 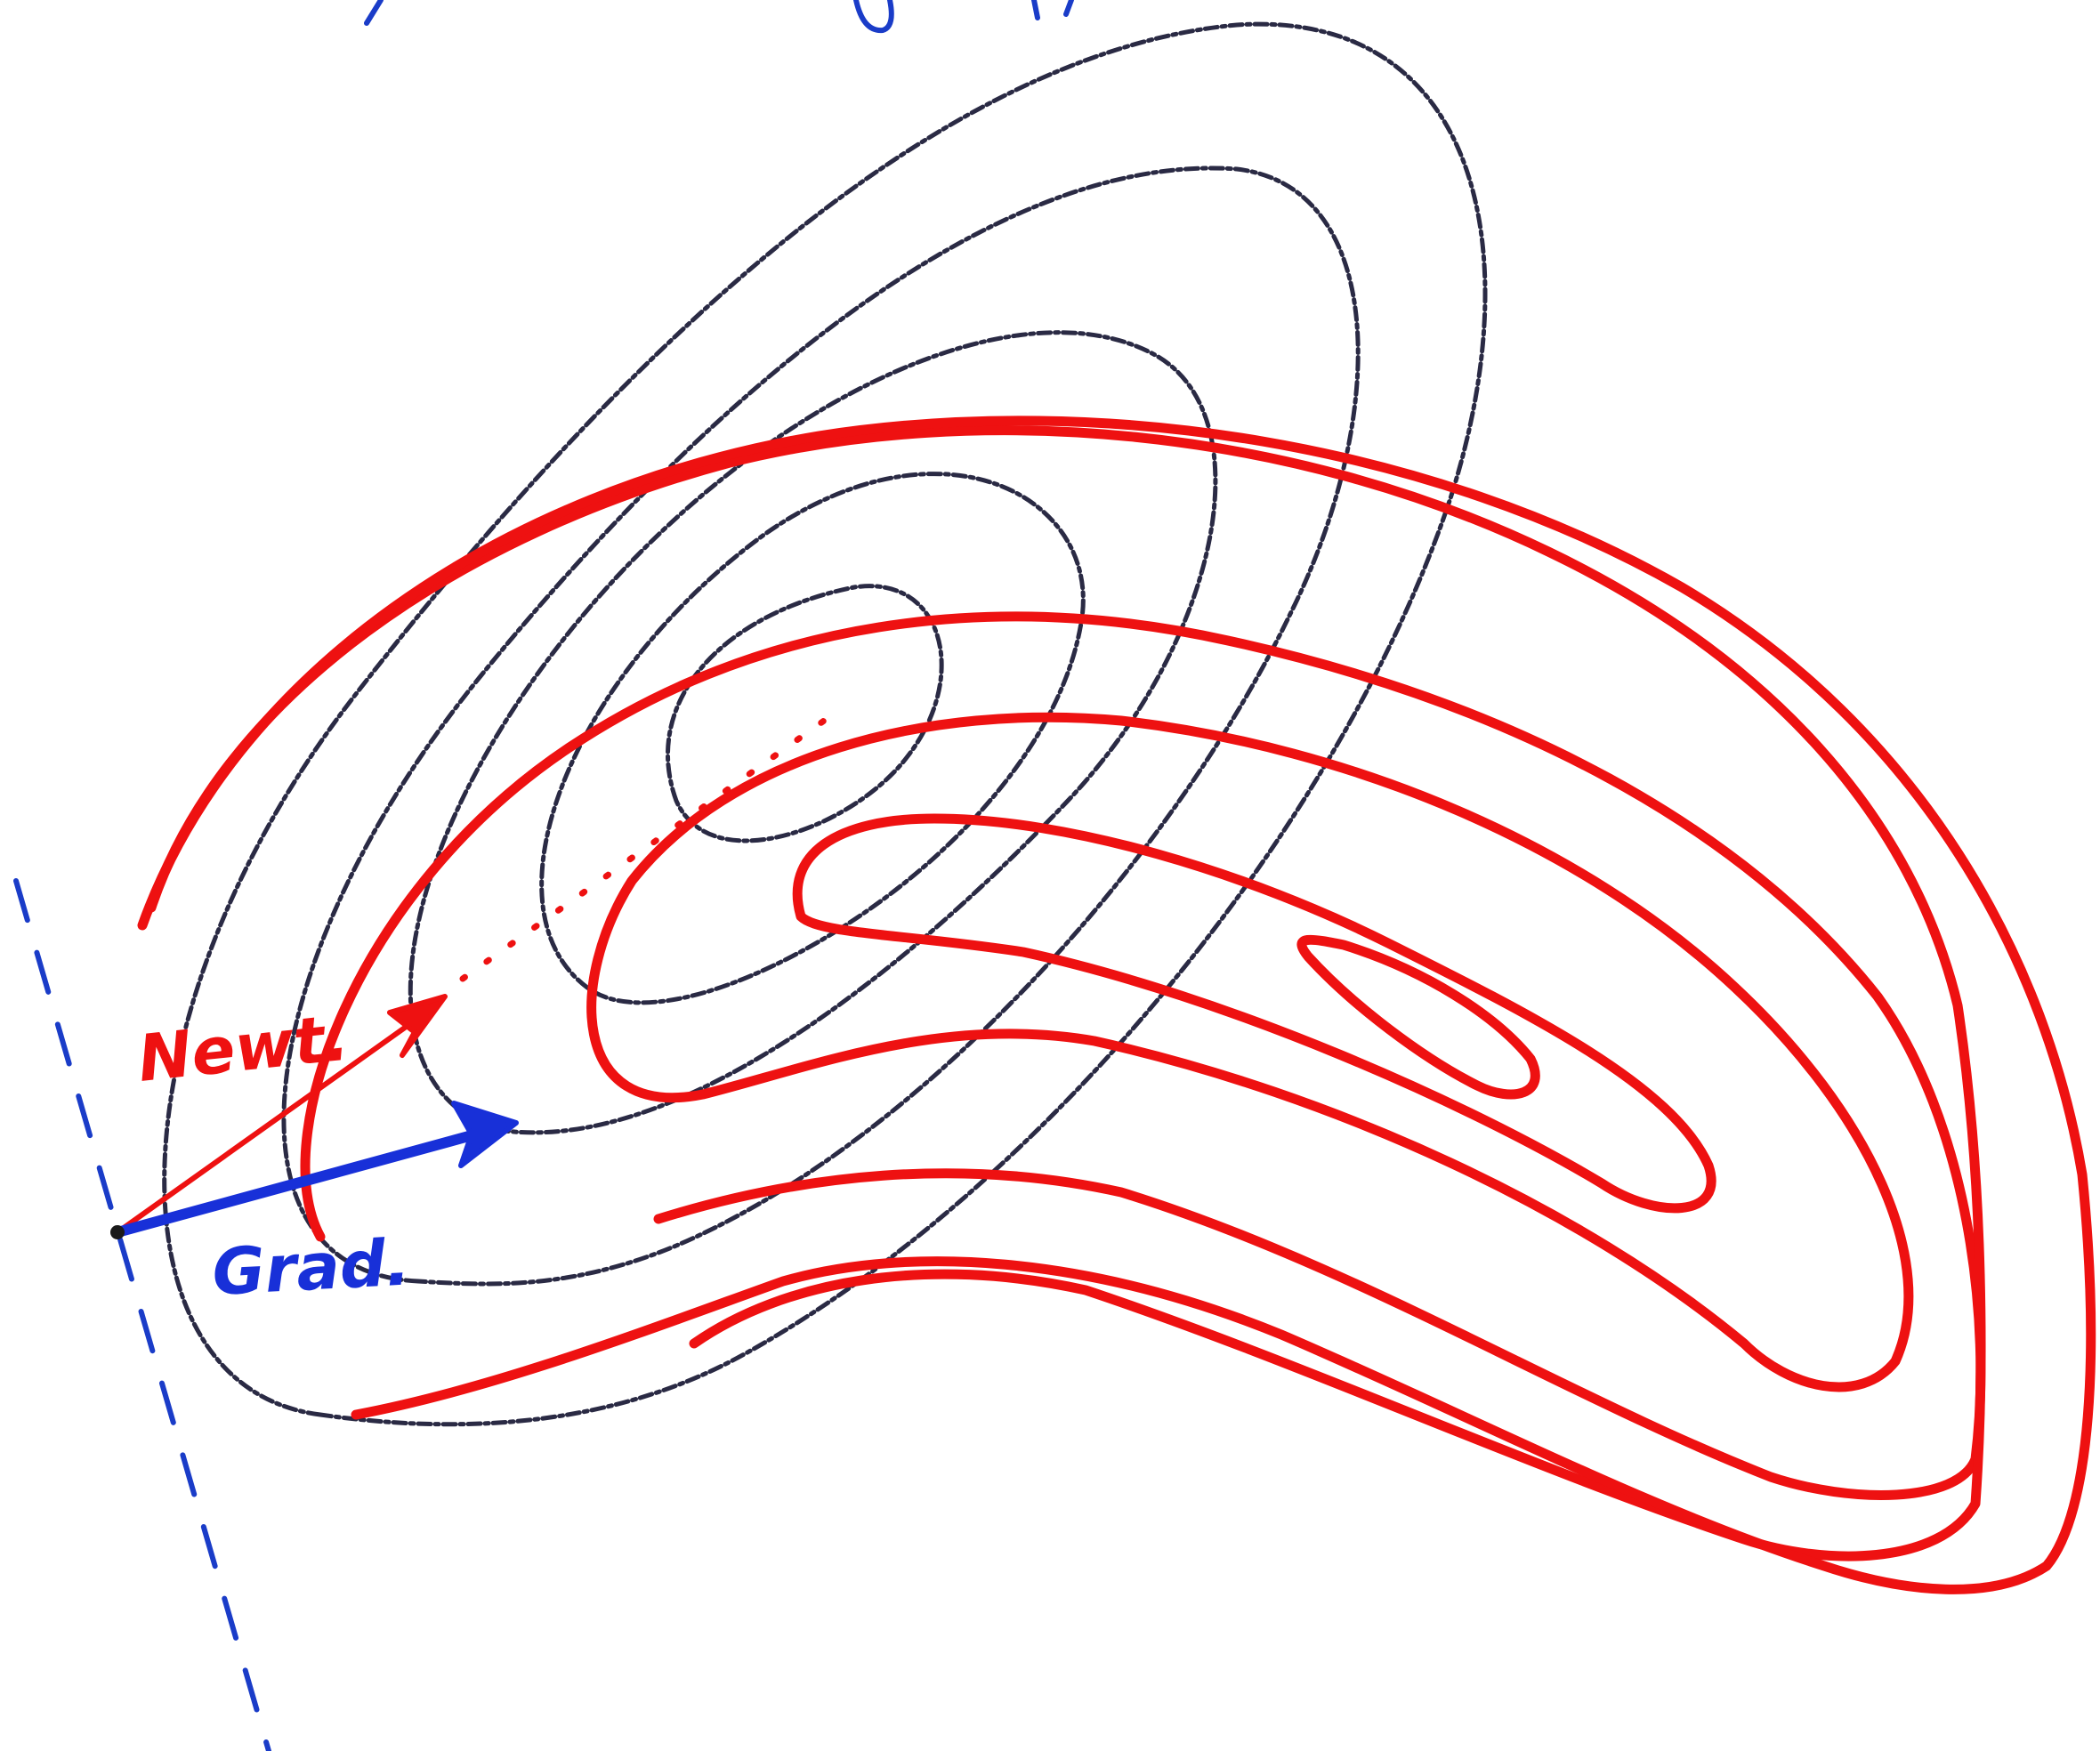 What do you see at coordinates (649, 845) in the screenshot?
I see `newton-dotted-continuation` at bounding box center [649, 845].